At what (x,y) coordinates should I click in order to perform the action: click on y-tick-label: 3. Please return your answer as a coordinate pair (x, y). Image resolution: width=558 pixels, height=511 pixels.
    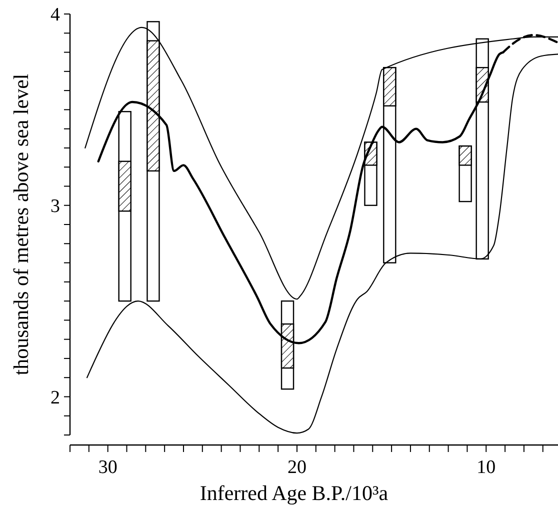
    Looking at the image, I should click on (55, 207).